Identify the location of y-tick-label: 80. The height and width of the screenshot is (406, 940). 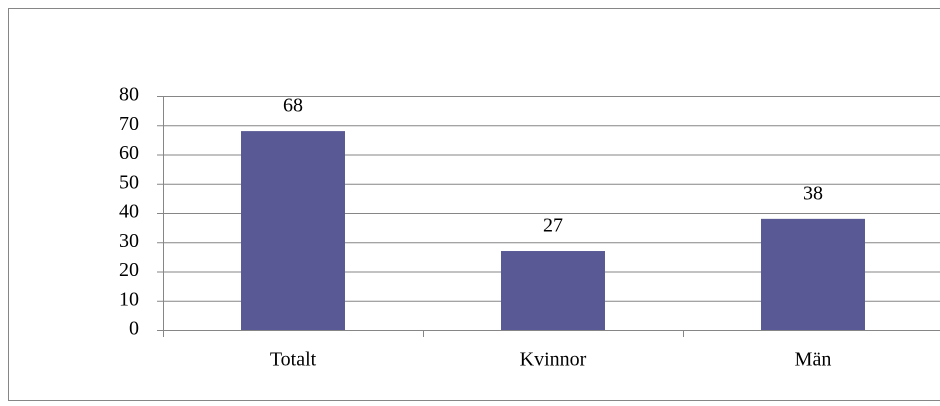
(129, 95).